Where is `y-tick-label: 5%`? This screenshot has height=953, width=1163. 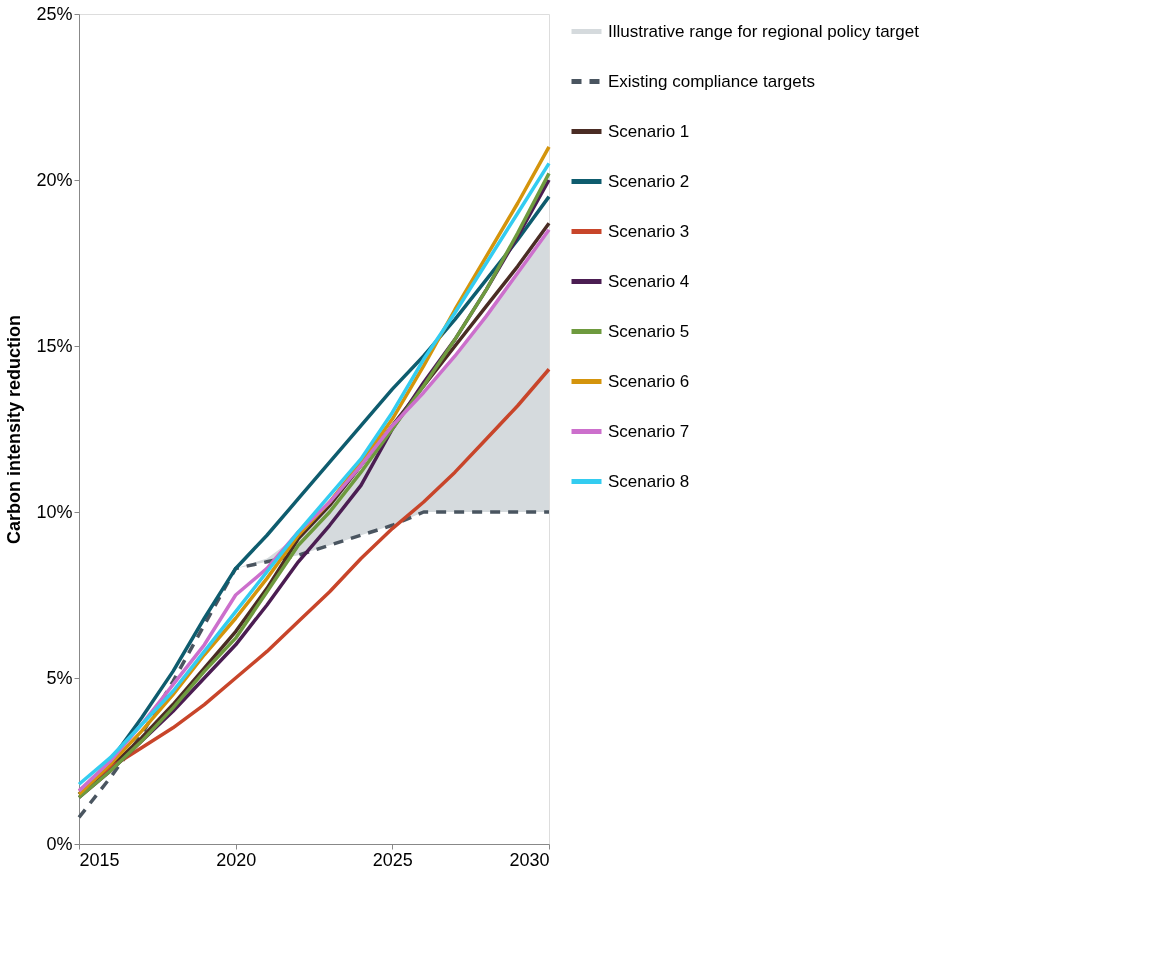 y-tick-label: 5% is located at coordinates (59, 677).